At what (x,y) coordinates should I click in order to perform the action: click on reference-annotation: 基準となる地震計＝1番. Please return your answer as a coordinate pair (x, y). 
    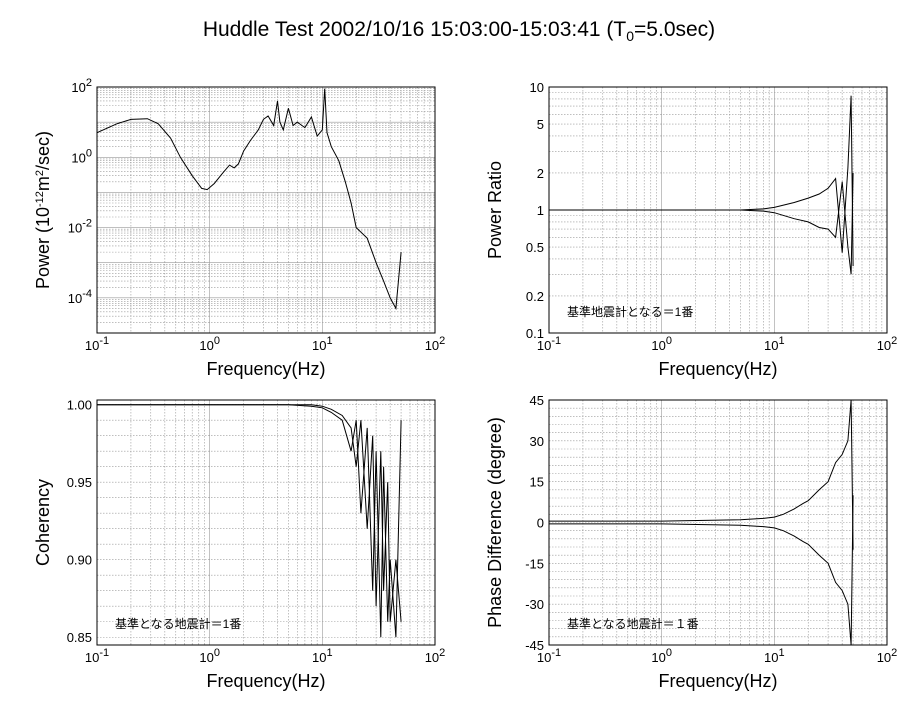
    Looking at the image, I should click on (178, 623).